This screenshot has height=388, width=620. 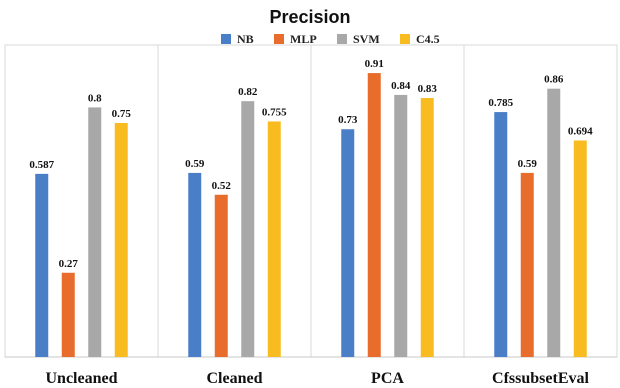 I want to click on legend-label: SVM, so click(x=366, y=39).